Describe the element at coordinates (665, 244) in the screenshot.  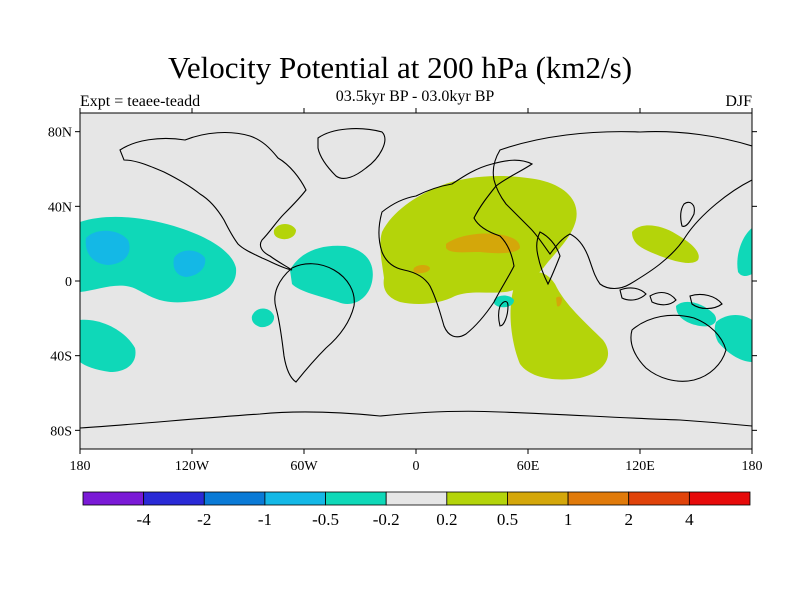
I see `anomaly-east-asia` at that location.